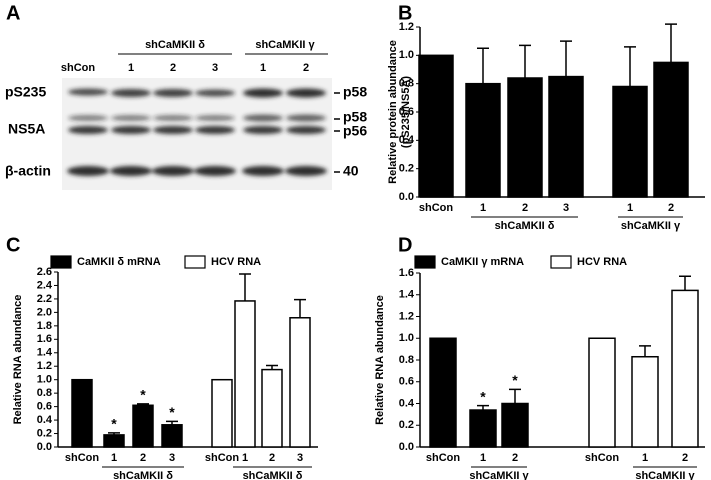 The image size is (711, 480). What do you see at coordinates (602, 262) in the screenshot?
I see `legend-label: HCV RNA` at bounding box center [602, 262].